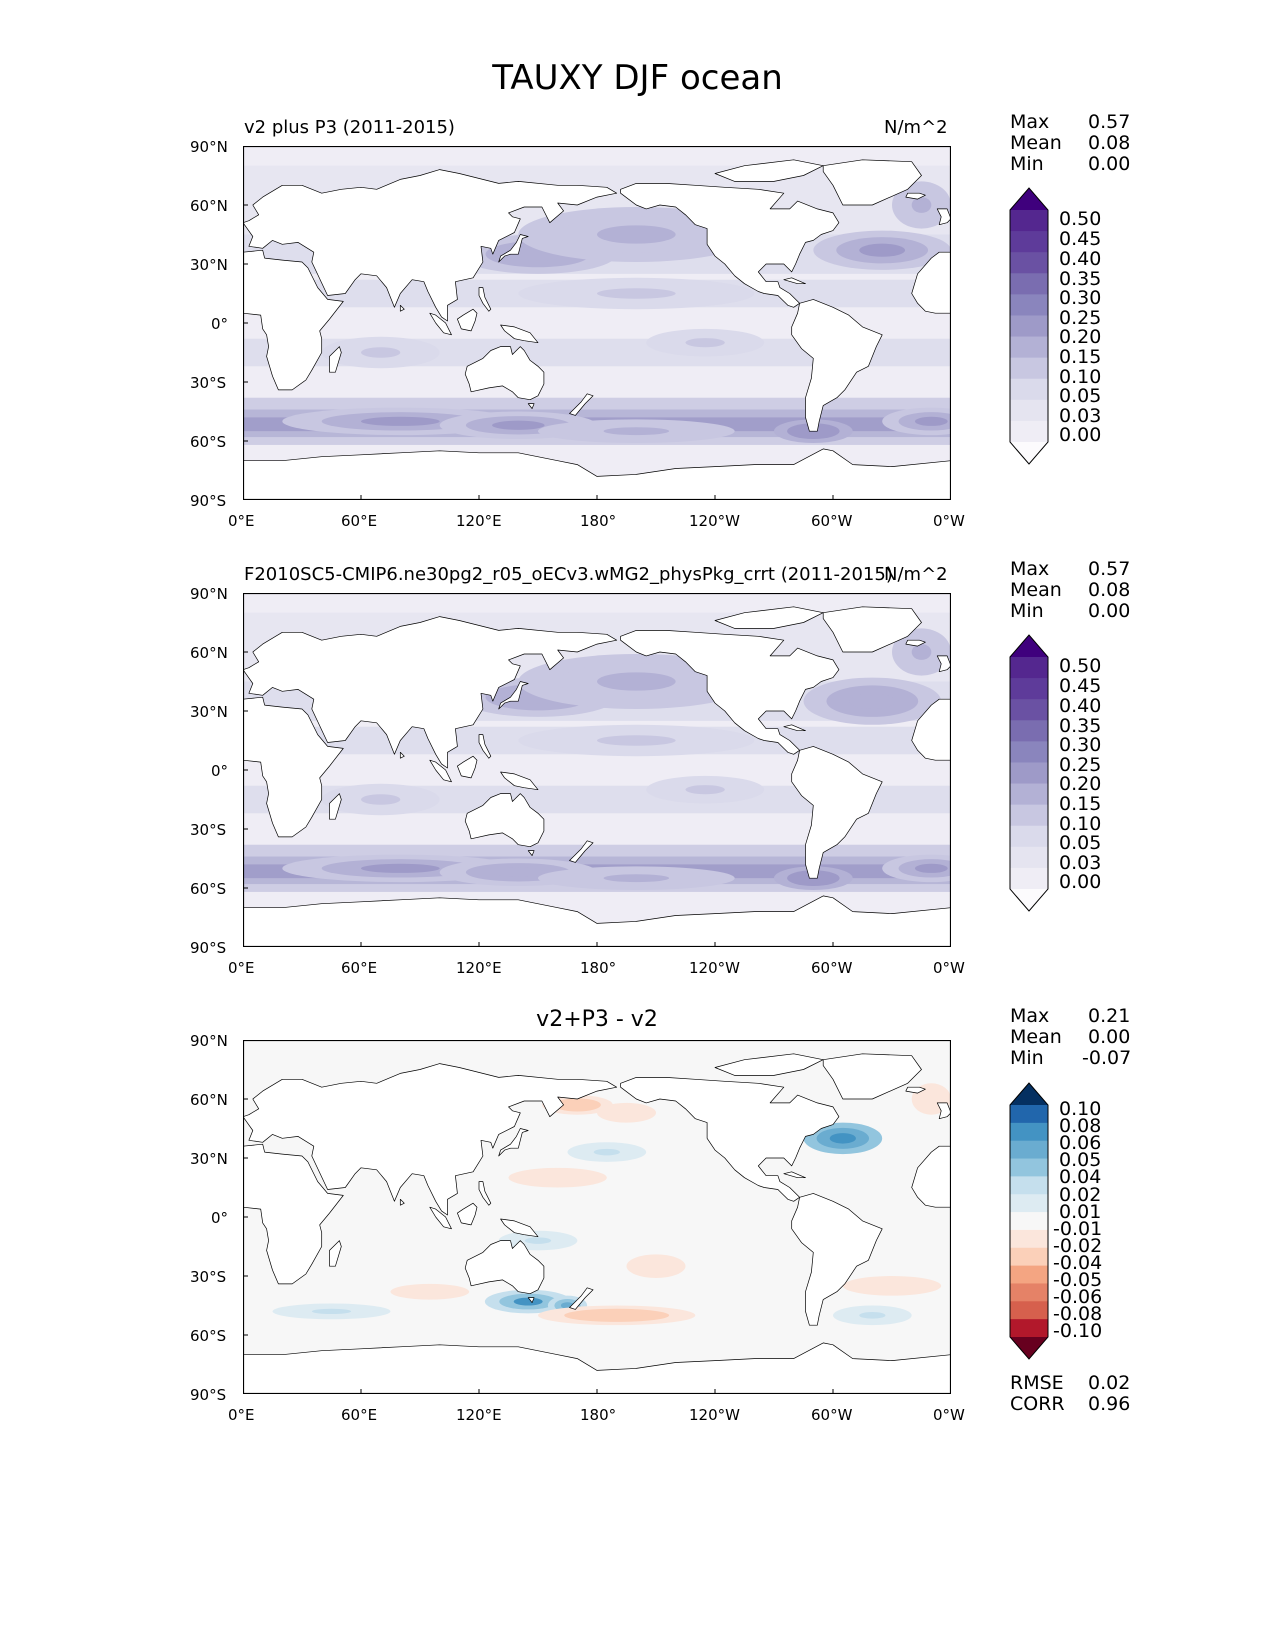  What do you see at coordinates (349, 127) in the screenshot?
I see `panel1-title: v2 plus P3 (2011-2015)` at bounding box center [349, 127].